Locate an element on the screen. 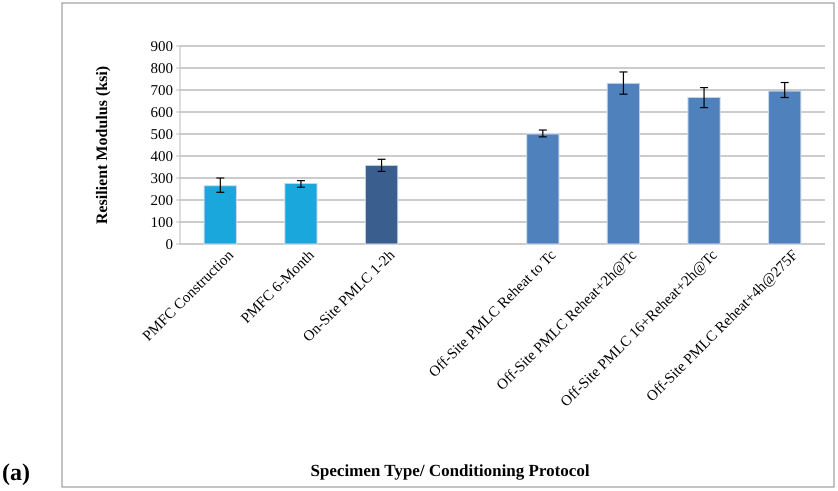  y-tick-label: 600 is located at coordinates (161, 112).